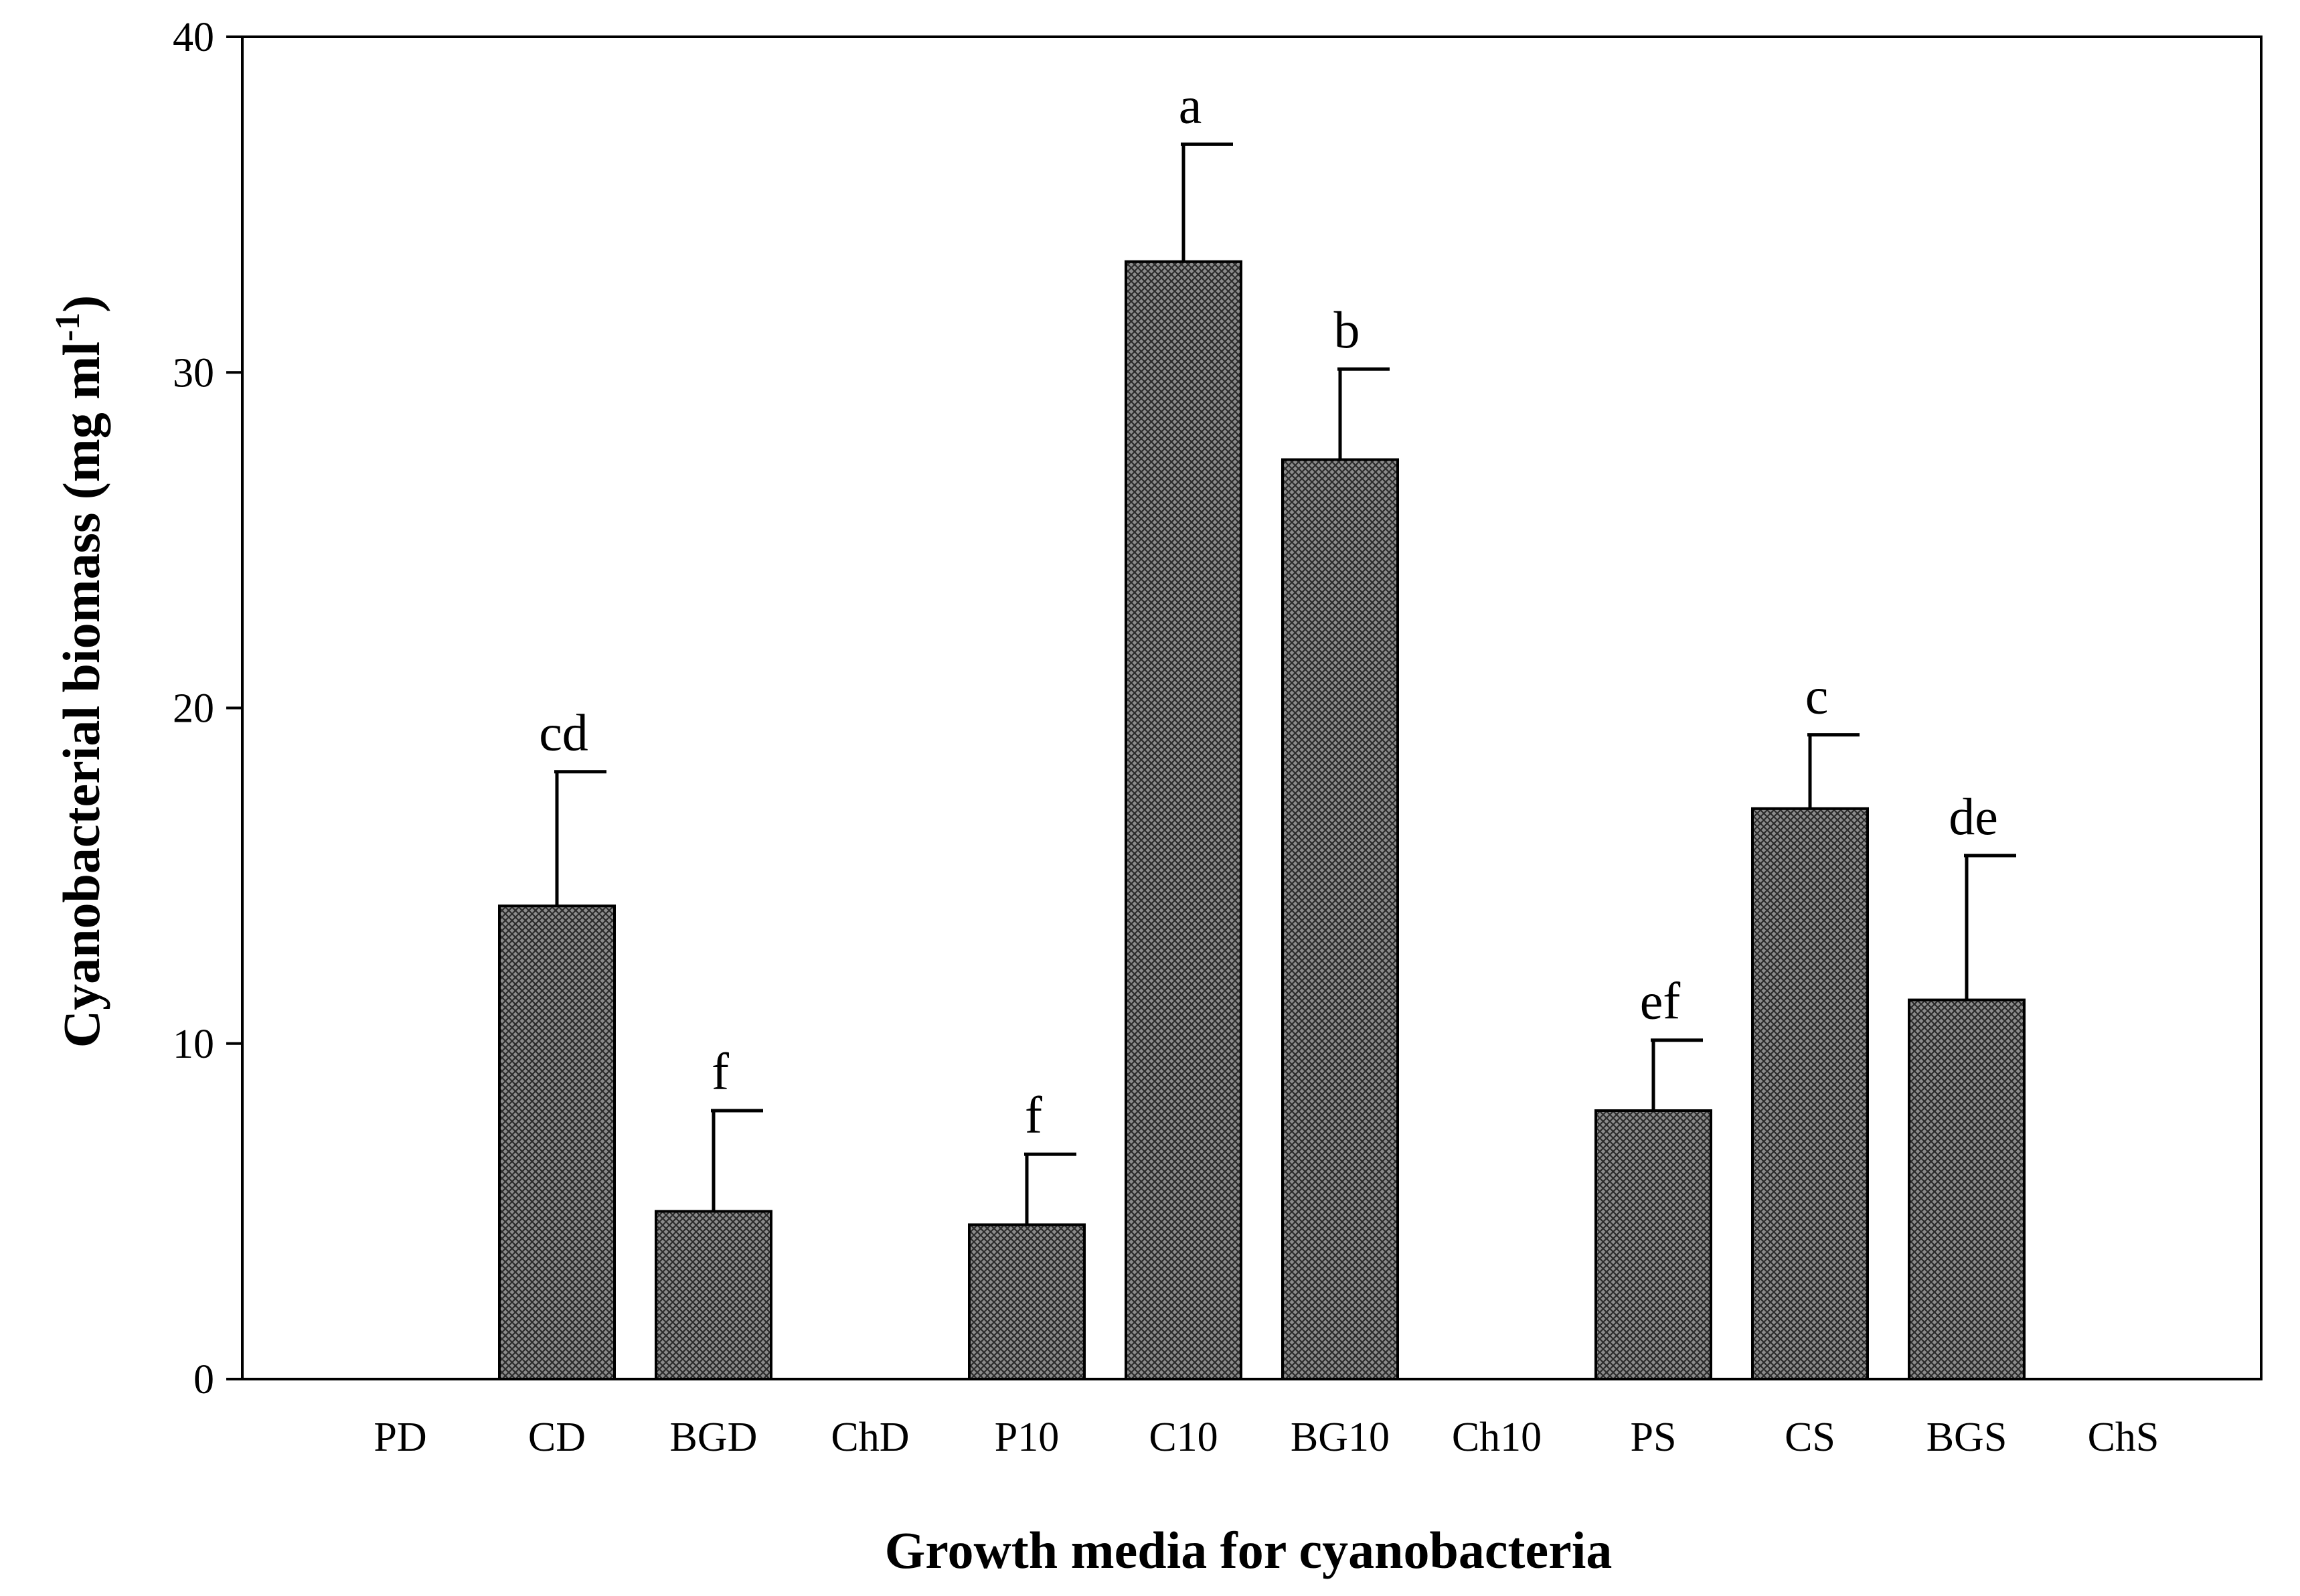 Image resolution: width=2300 pixels, height=1596 pixels. I want to click on bar-bg10, so click(1340, 919).